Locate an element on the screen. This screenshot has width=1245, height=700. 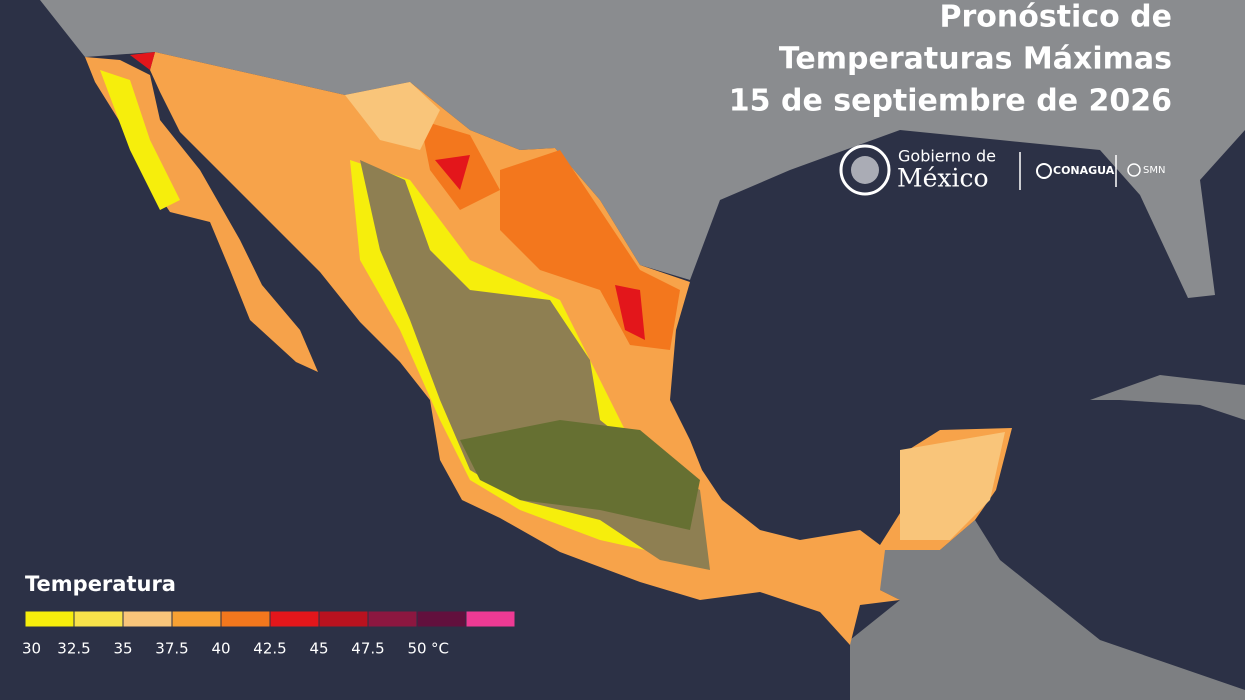
highland is located at coordinates (580, 475).